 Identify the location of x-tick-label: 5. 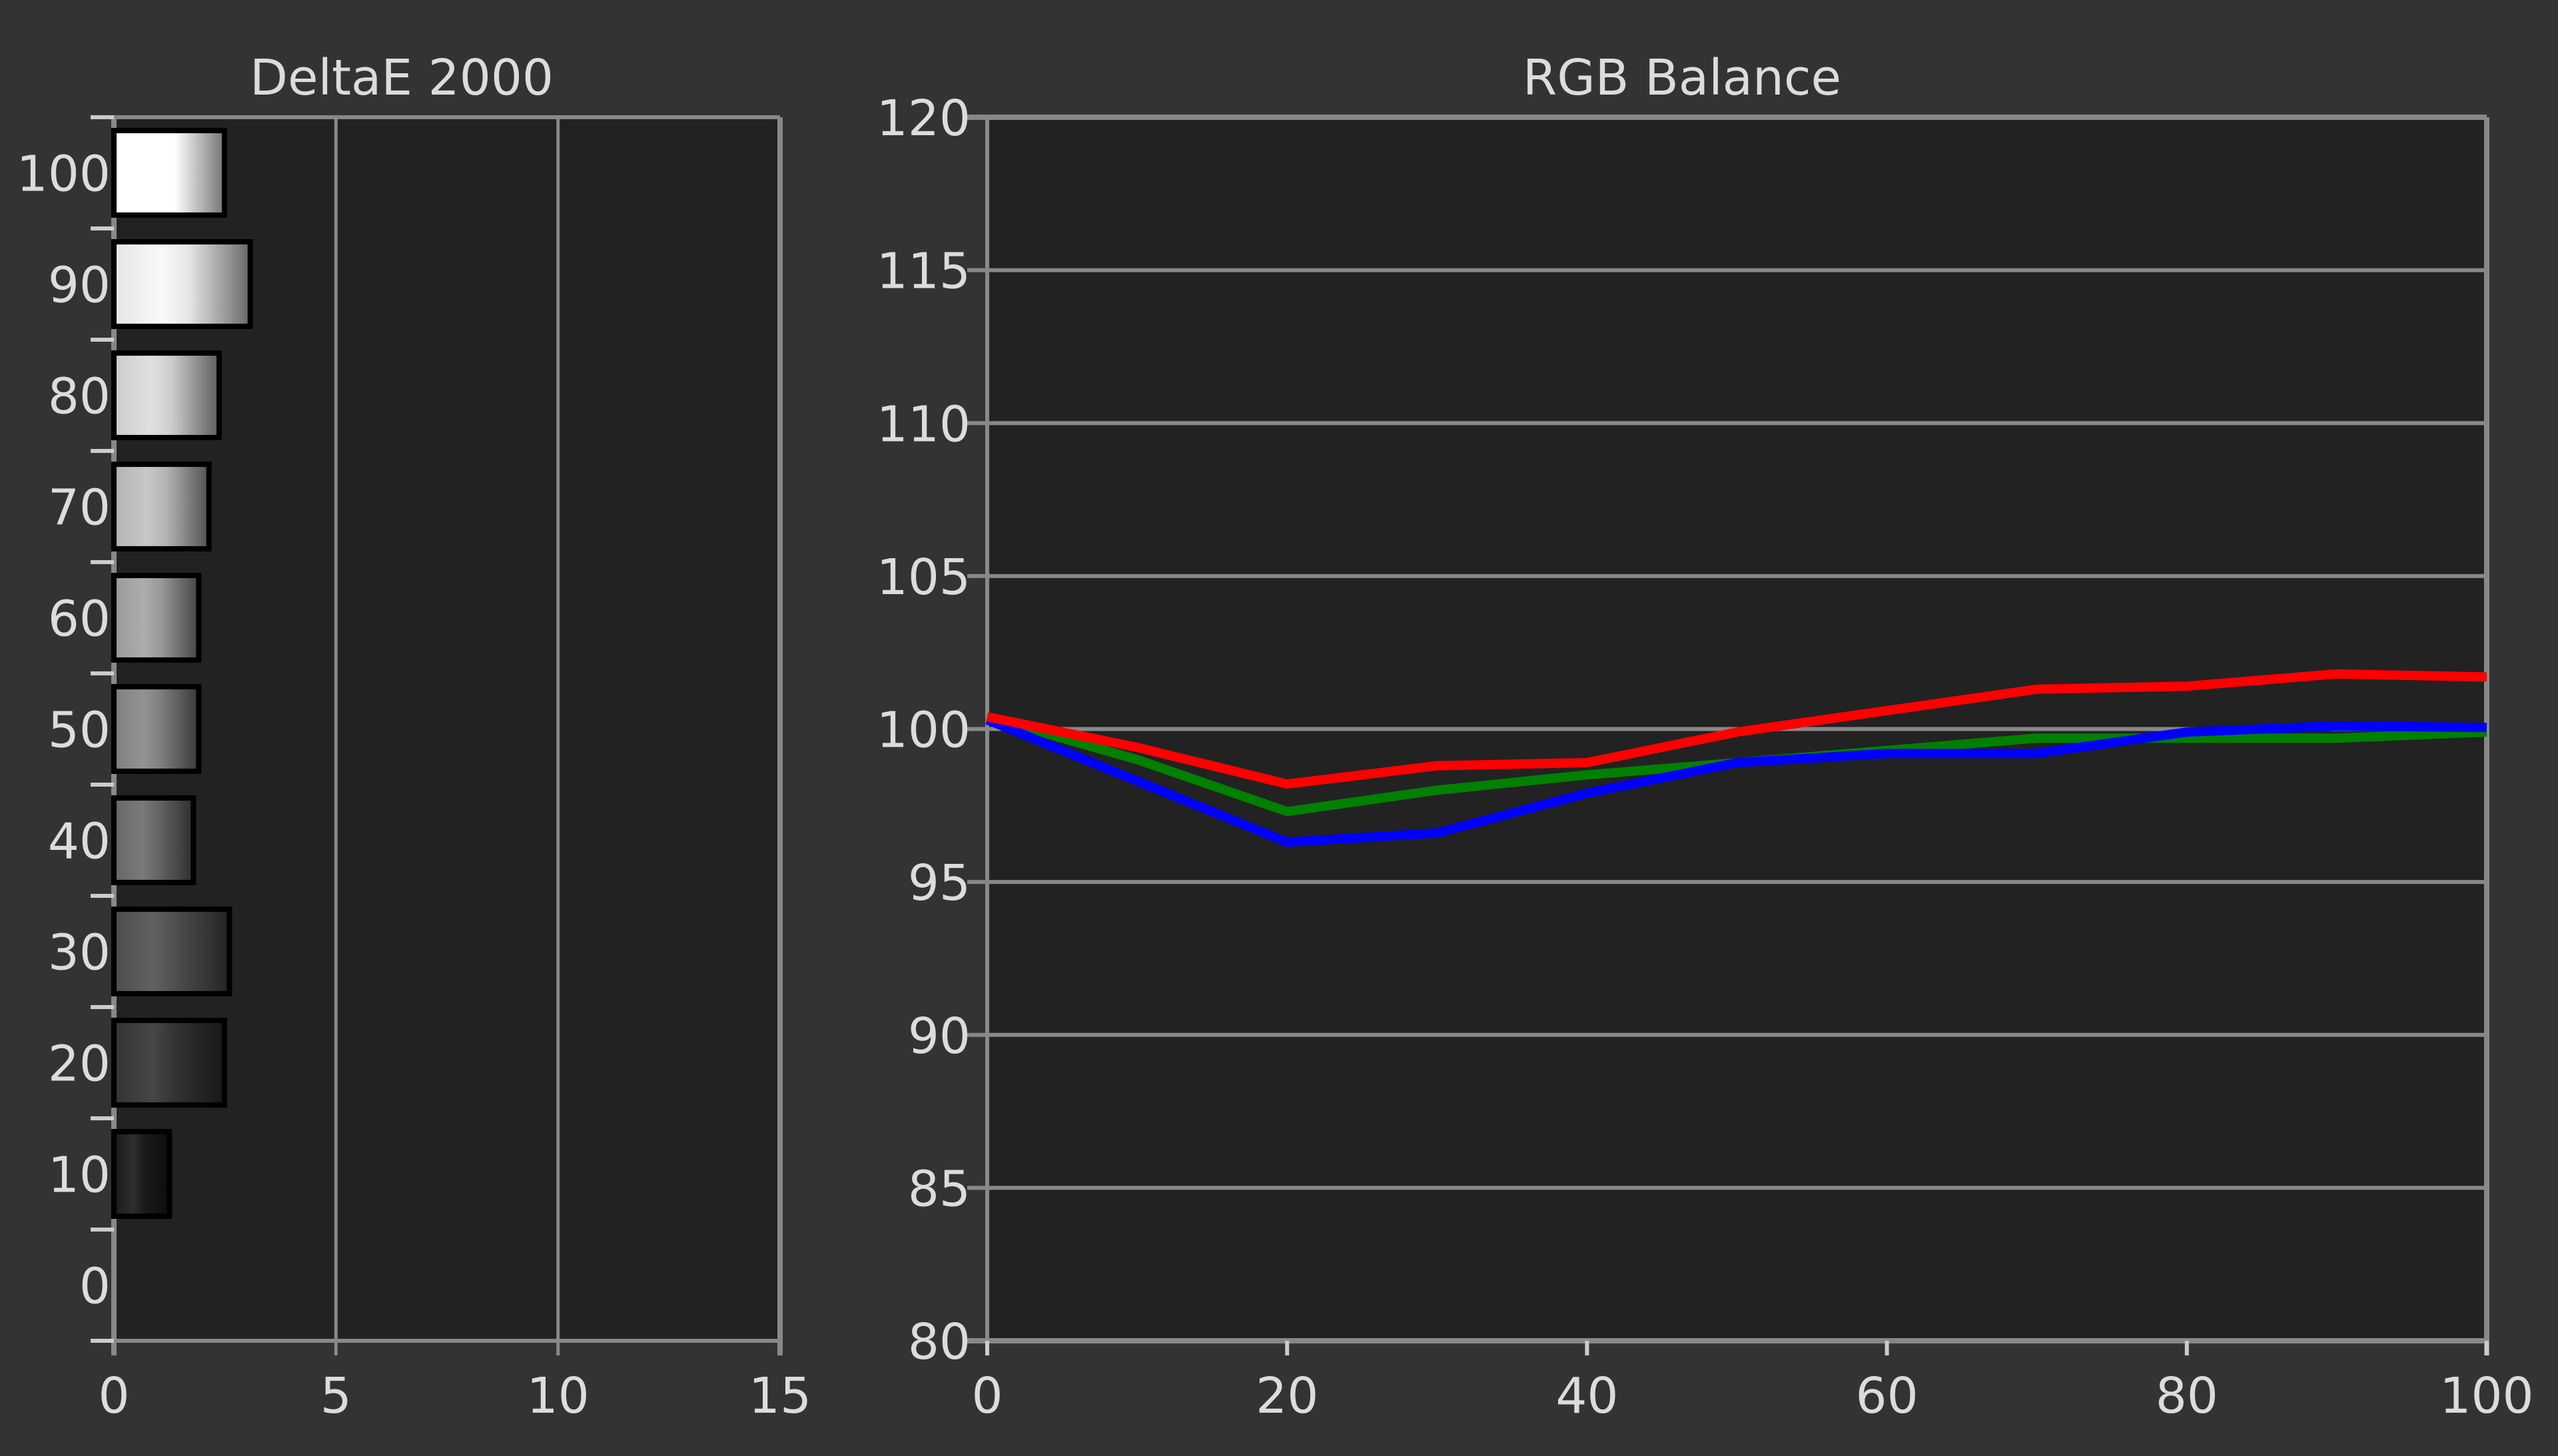
(336, 1396).